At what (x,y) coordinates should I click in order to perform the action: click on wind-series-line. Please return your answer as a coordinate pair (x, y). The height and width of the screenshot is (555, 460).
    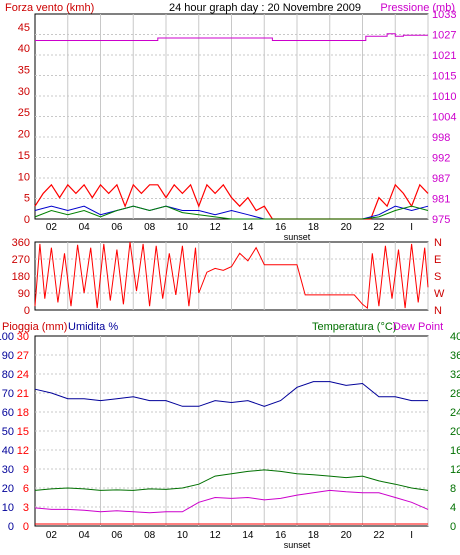
    Looking at the image, I should click on (231, 212).